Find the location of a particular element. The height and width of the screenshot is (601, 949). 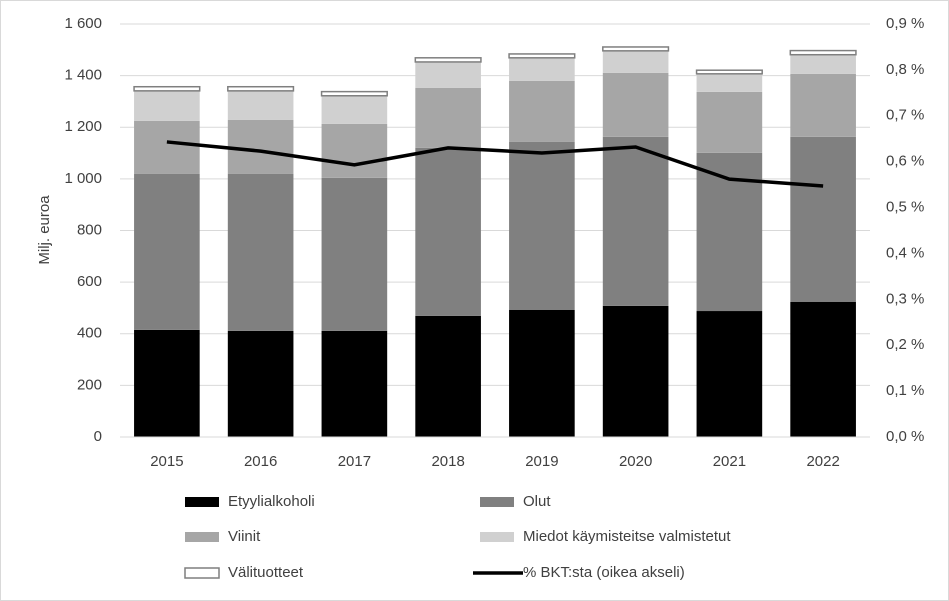

y2-tick-label: 0,1 % is located at coordinates (905, 390).